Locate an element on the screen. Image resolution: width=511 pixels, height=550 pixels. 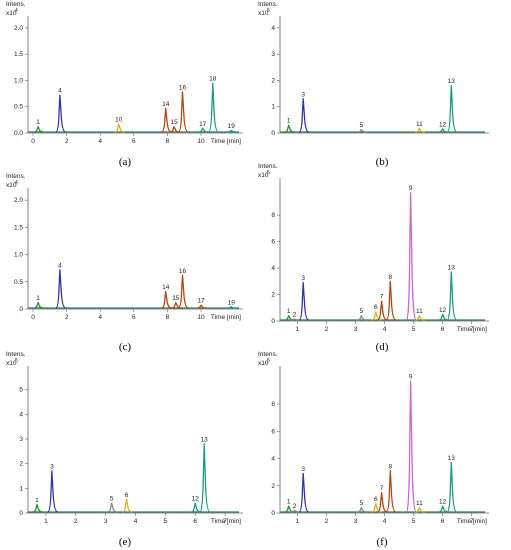
y-tick-label: 2.0 is located at coordinates (18, 28).